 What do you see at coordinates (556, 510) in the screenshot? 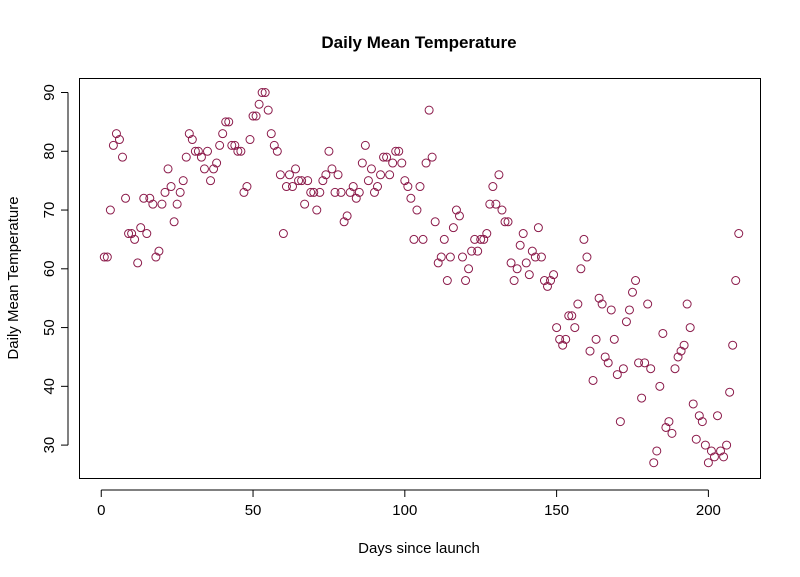
I see `x-tick-label: 150` at bounding box center [556, 510].